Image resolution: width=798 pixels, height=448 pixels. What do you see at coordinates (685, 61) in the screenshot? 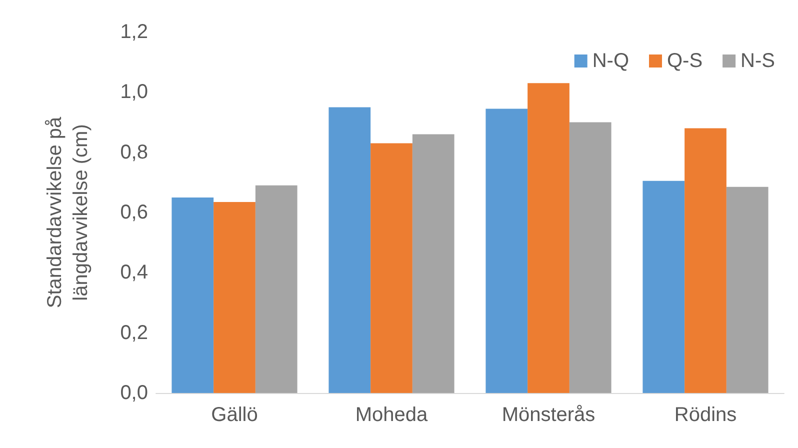
I see `legend-label: Q-S` at bounding box center [685, 61].